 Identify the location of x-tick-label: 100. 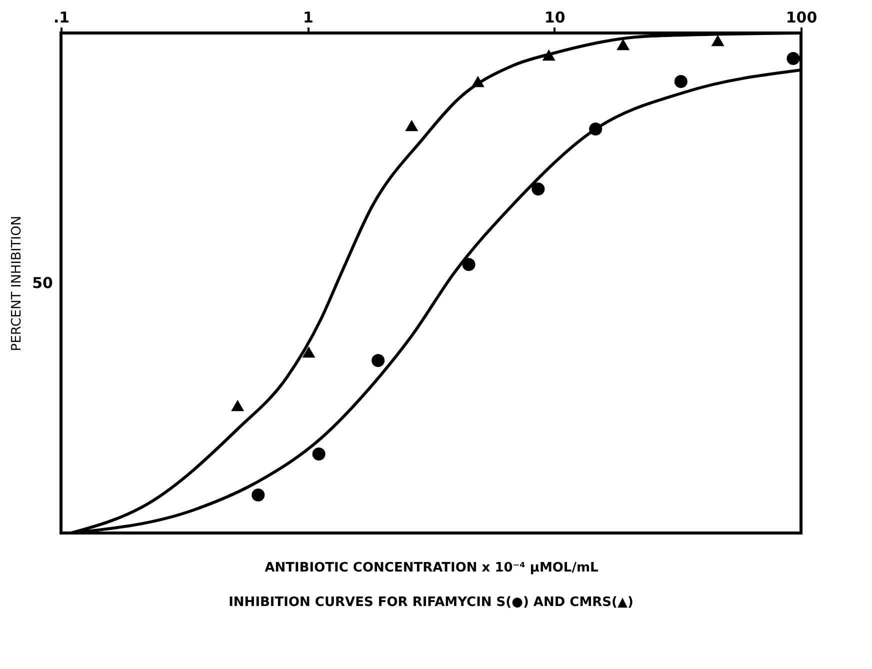
(802, 17).